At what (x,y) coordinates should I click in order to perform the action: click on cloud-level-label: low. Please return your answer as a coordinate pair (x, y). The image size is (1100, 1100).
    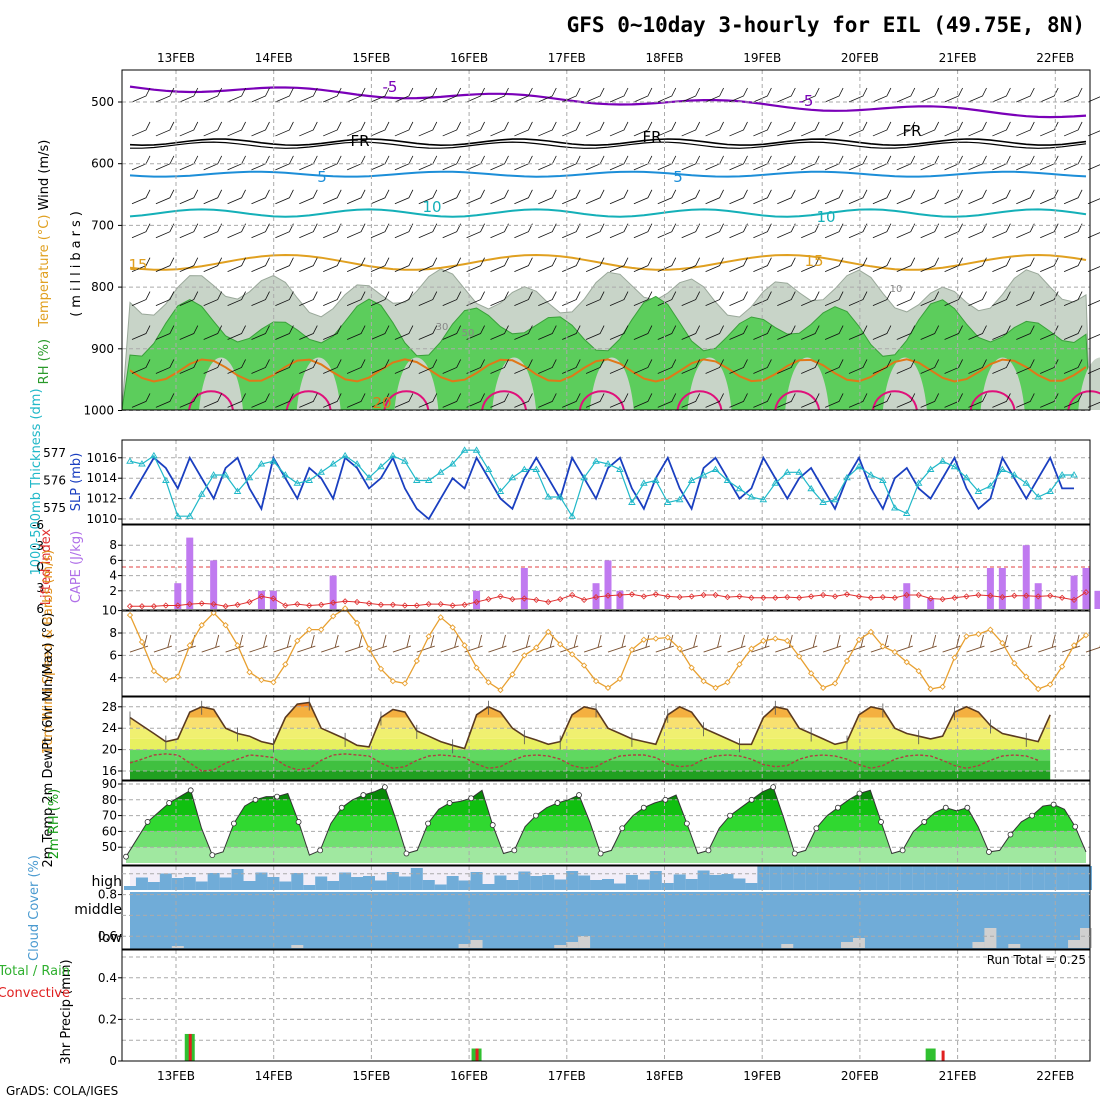
    Looking at the image, I should click on (110, 938).